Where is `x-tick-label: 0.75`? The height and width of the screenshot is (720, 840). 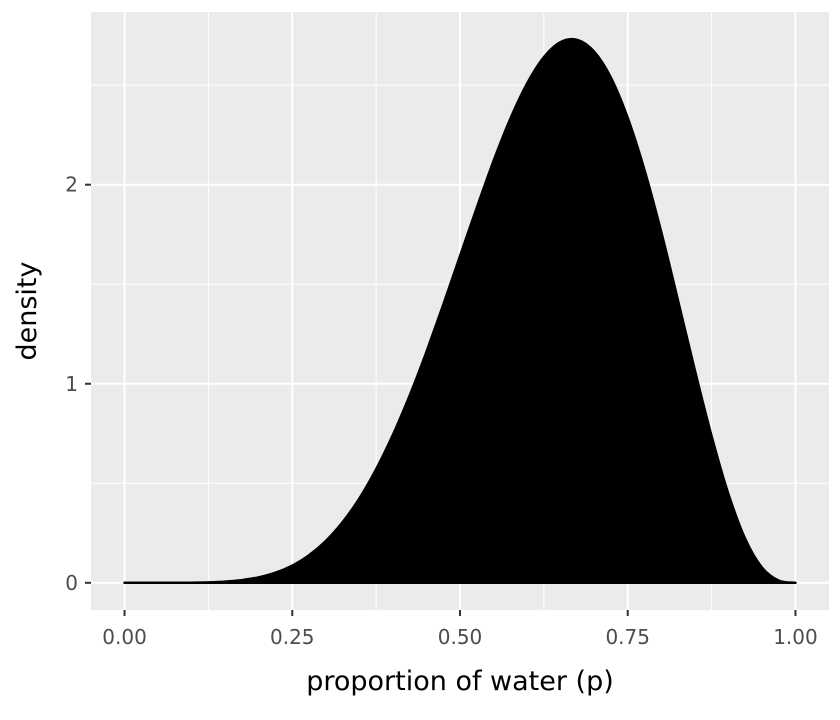 x-tick-label: 0.75 is located at coordinates (627, 637).